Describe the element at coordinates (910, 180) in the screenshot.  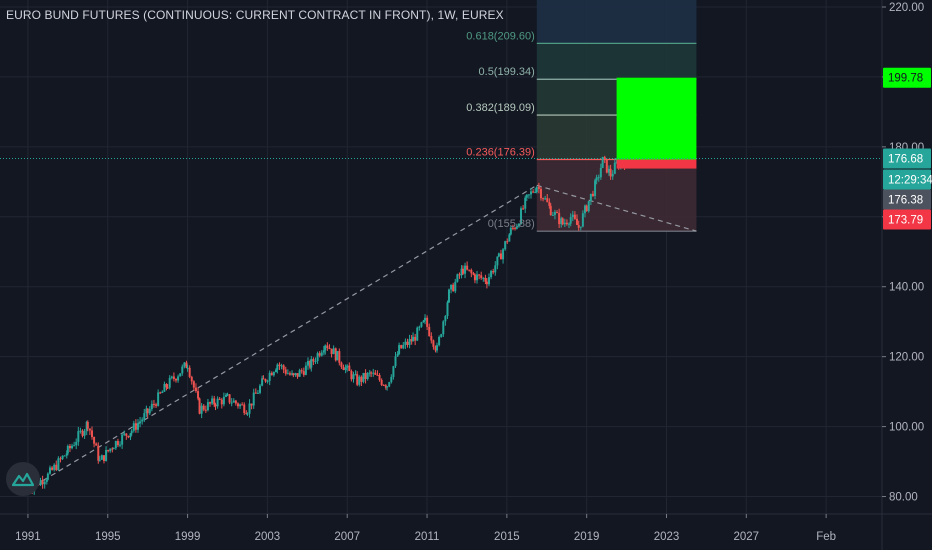
I see `price-label-text: 12:29:34` at that location.